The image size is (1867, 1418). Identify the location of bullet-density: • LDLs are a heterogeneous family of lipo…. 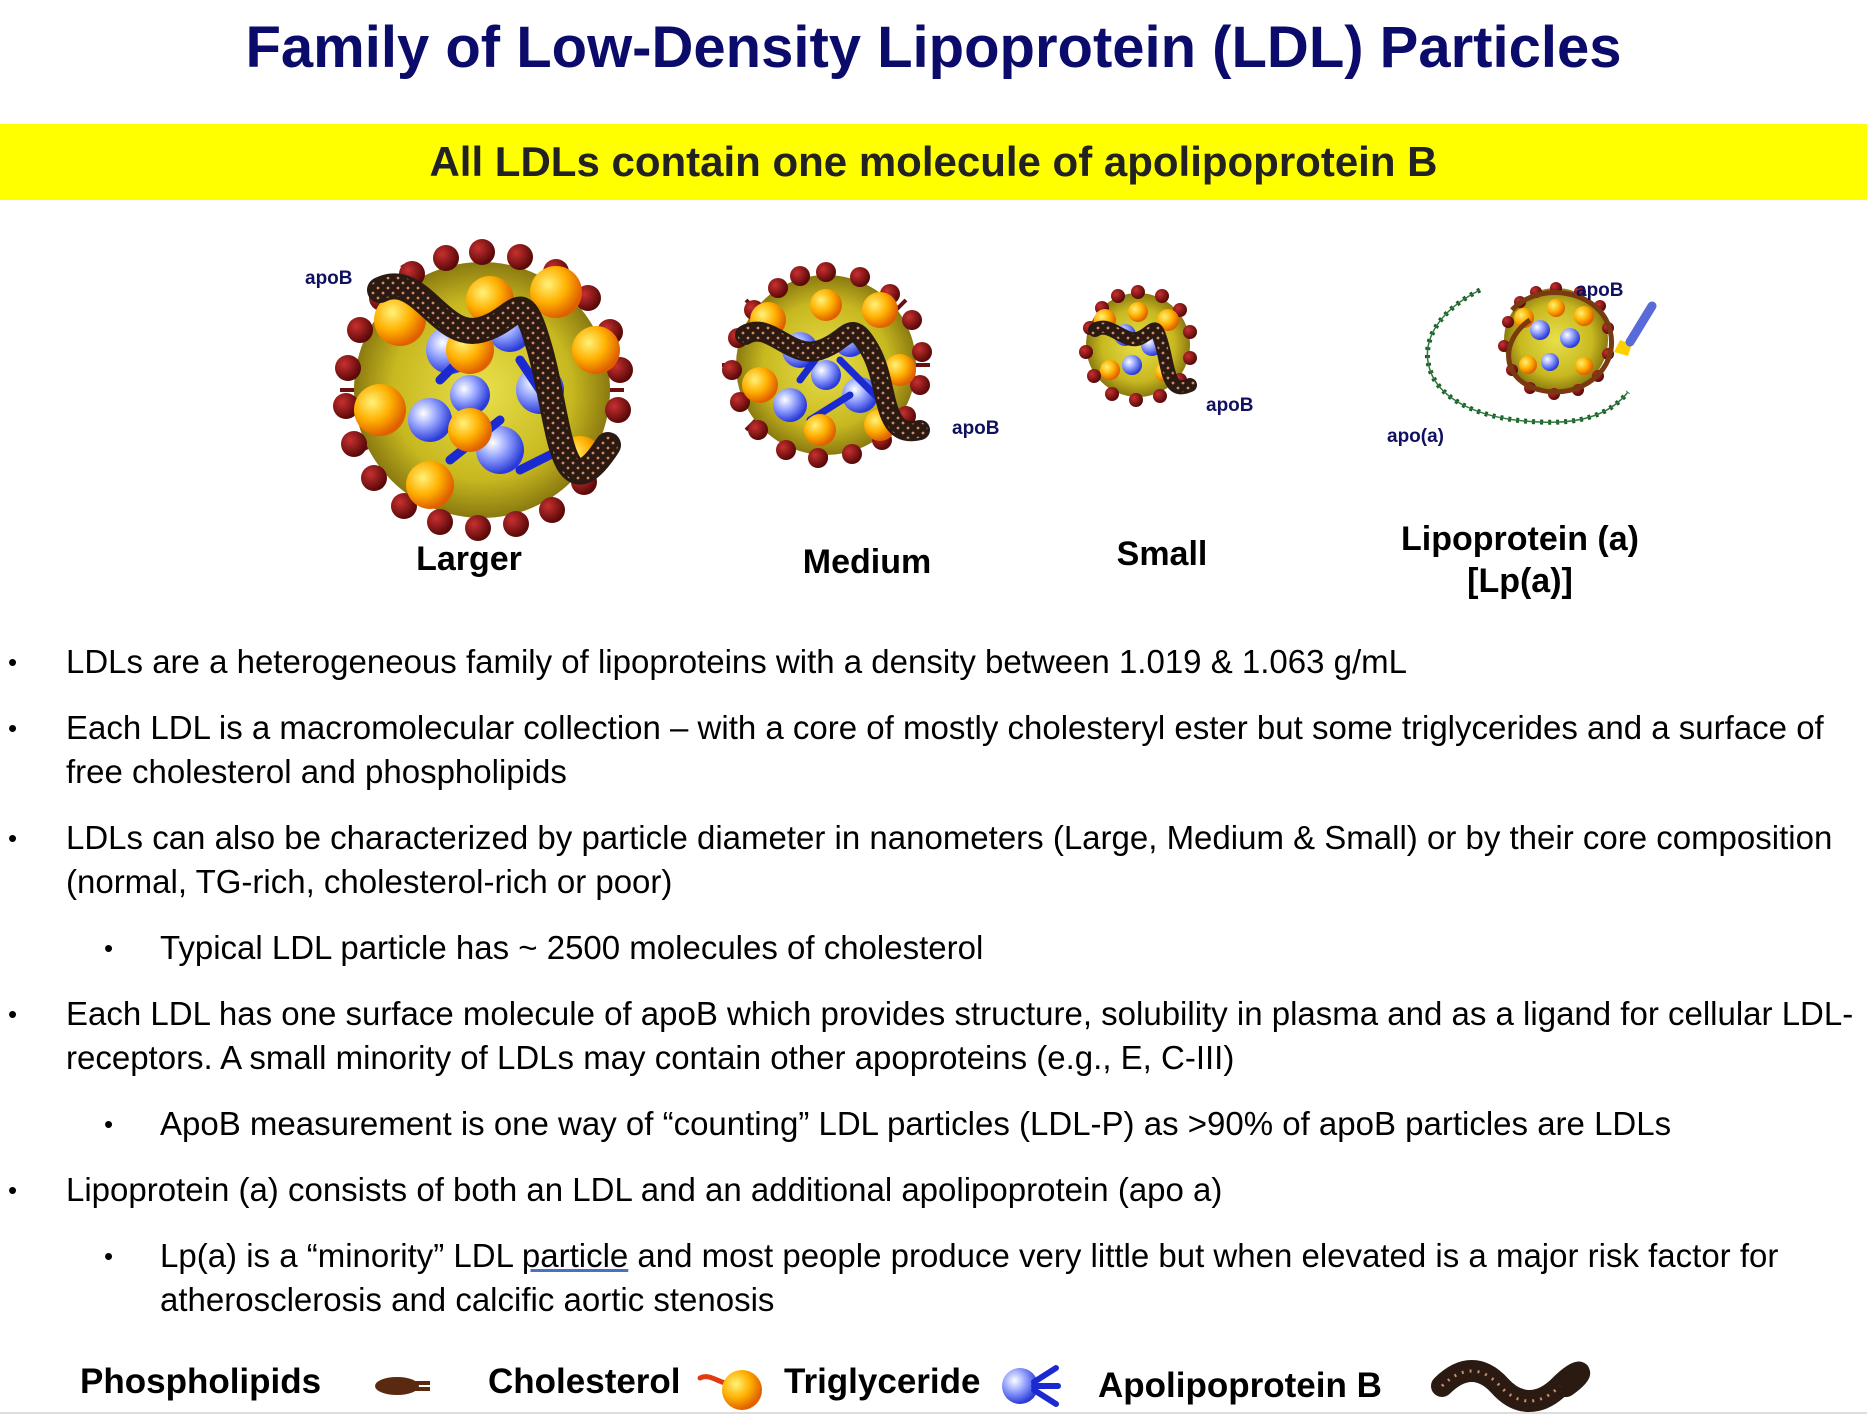
(932, 662).